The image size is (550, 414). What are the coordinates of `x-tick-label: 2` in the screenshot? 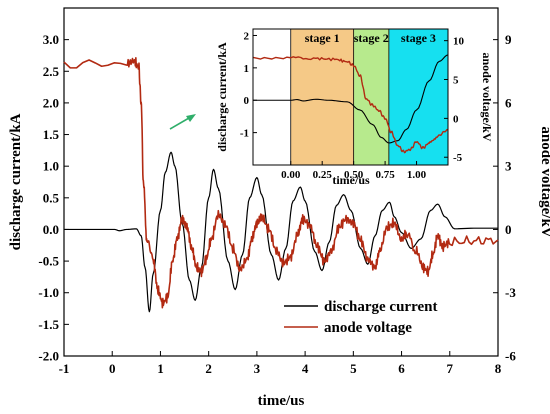 It's located at (208, 368).